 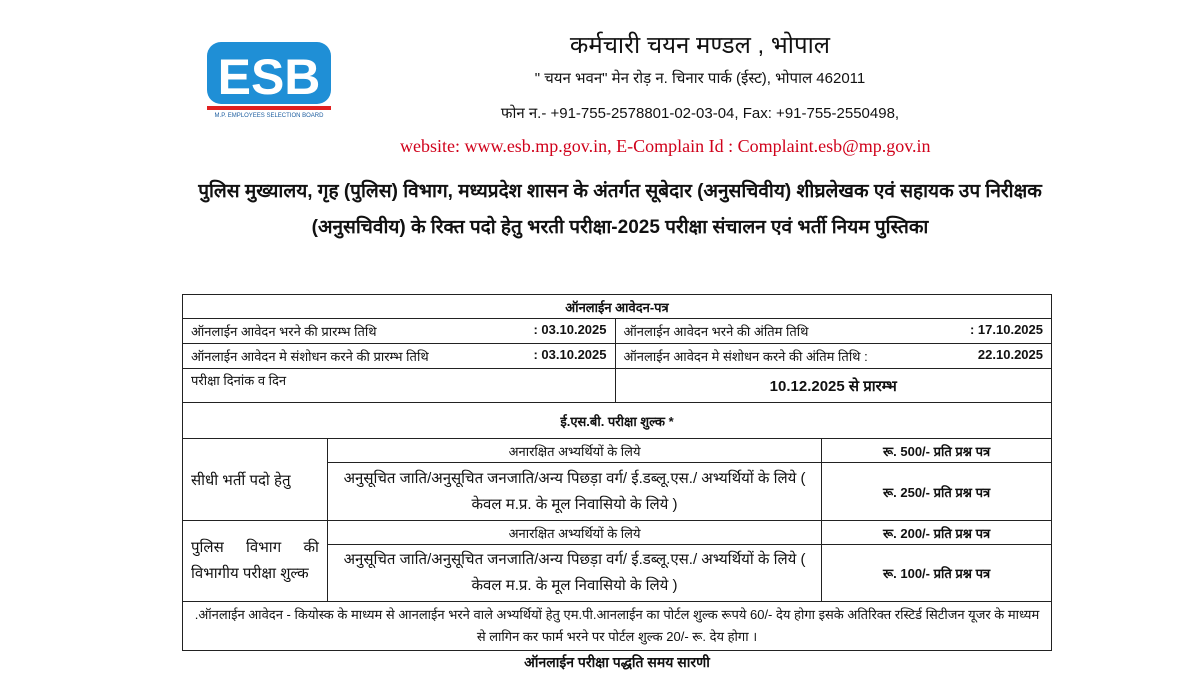 I want to click on edit-start-value: : 03.10.2025, so click(x=570, y=354).